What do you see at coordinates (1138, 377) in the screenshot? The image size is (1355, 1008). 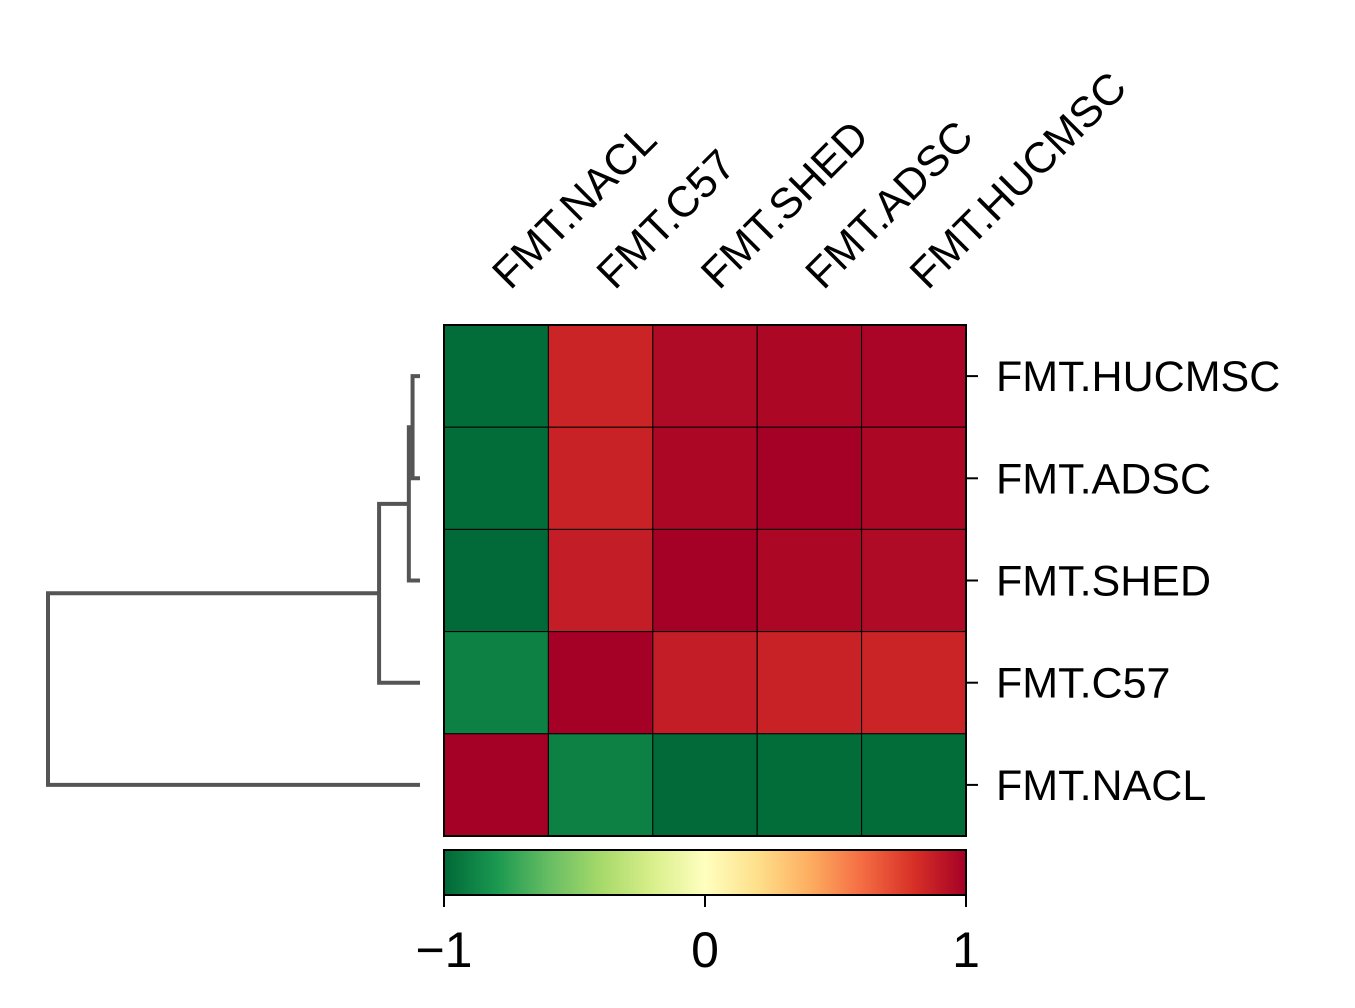 I see `row-label-fmt-hucmsc: FMT.HUCMSC` at bounding box center [1138, 377].